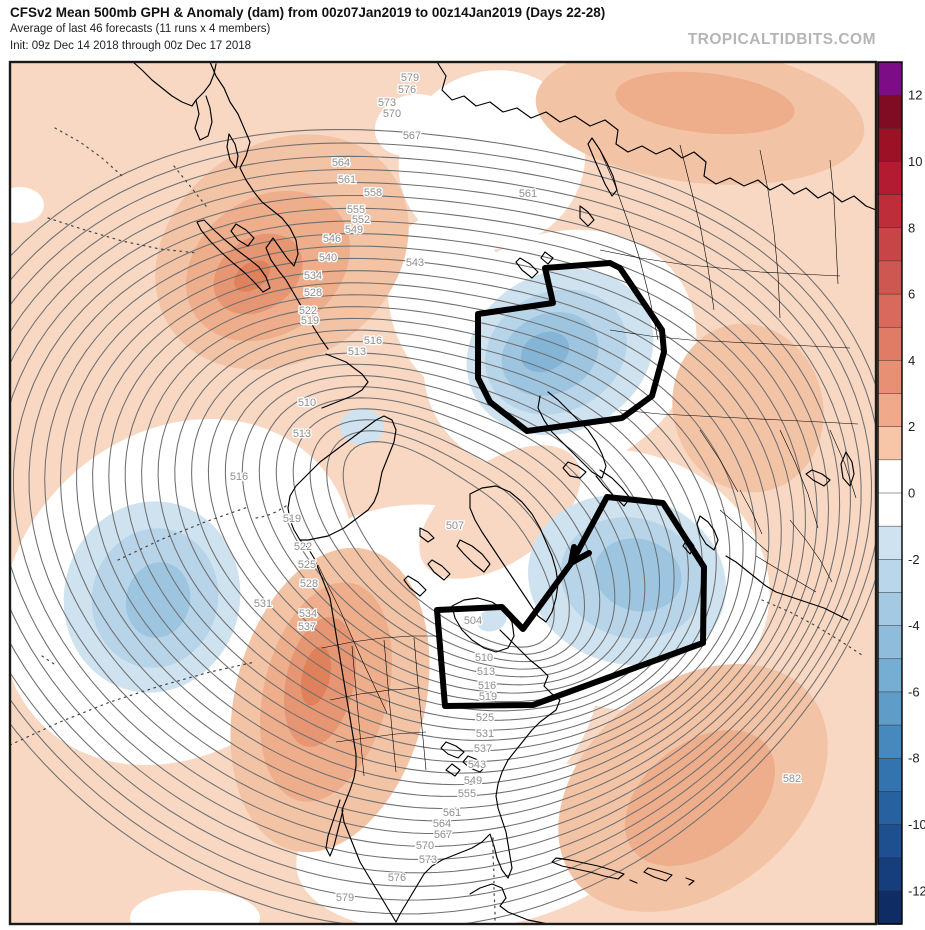  Describe the element at coordinates (911, 426) in the screenshot. I see `svg-text: 2` at that location.